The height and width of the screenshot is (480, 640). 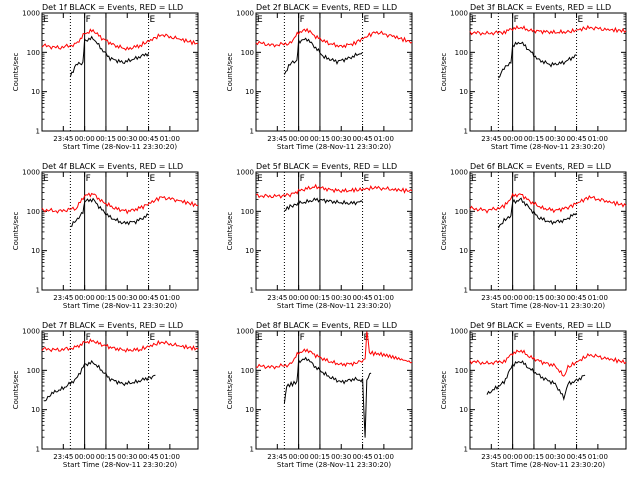 I want to click on panel-title: Det 6f BLACK = Events, RED = LLD, so click(x=540, y=166).